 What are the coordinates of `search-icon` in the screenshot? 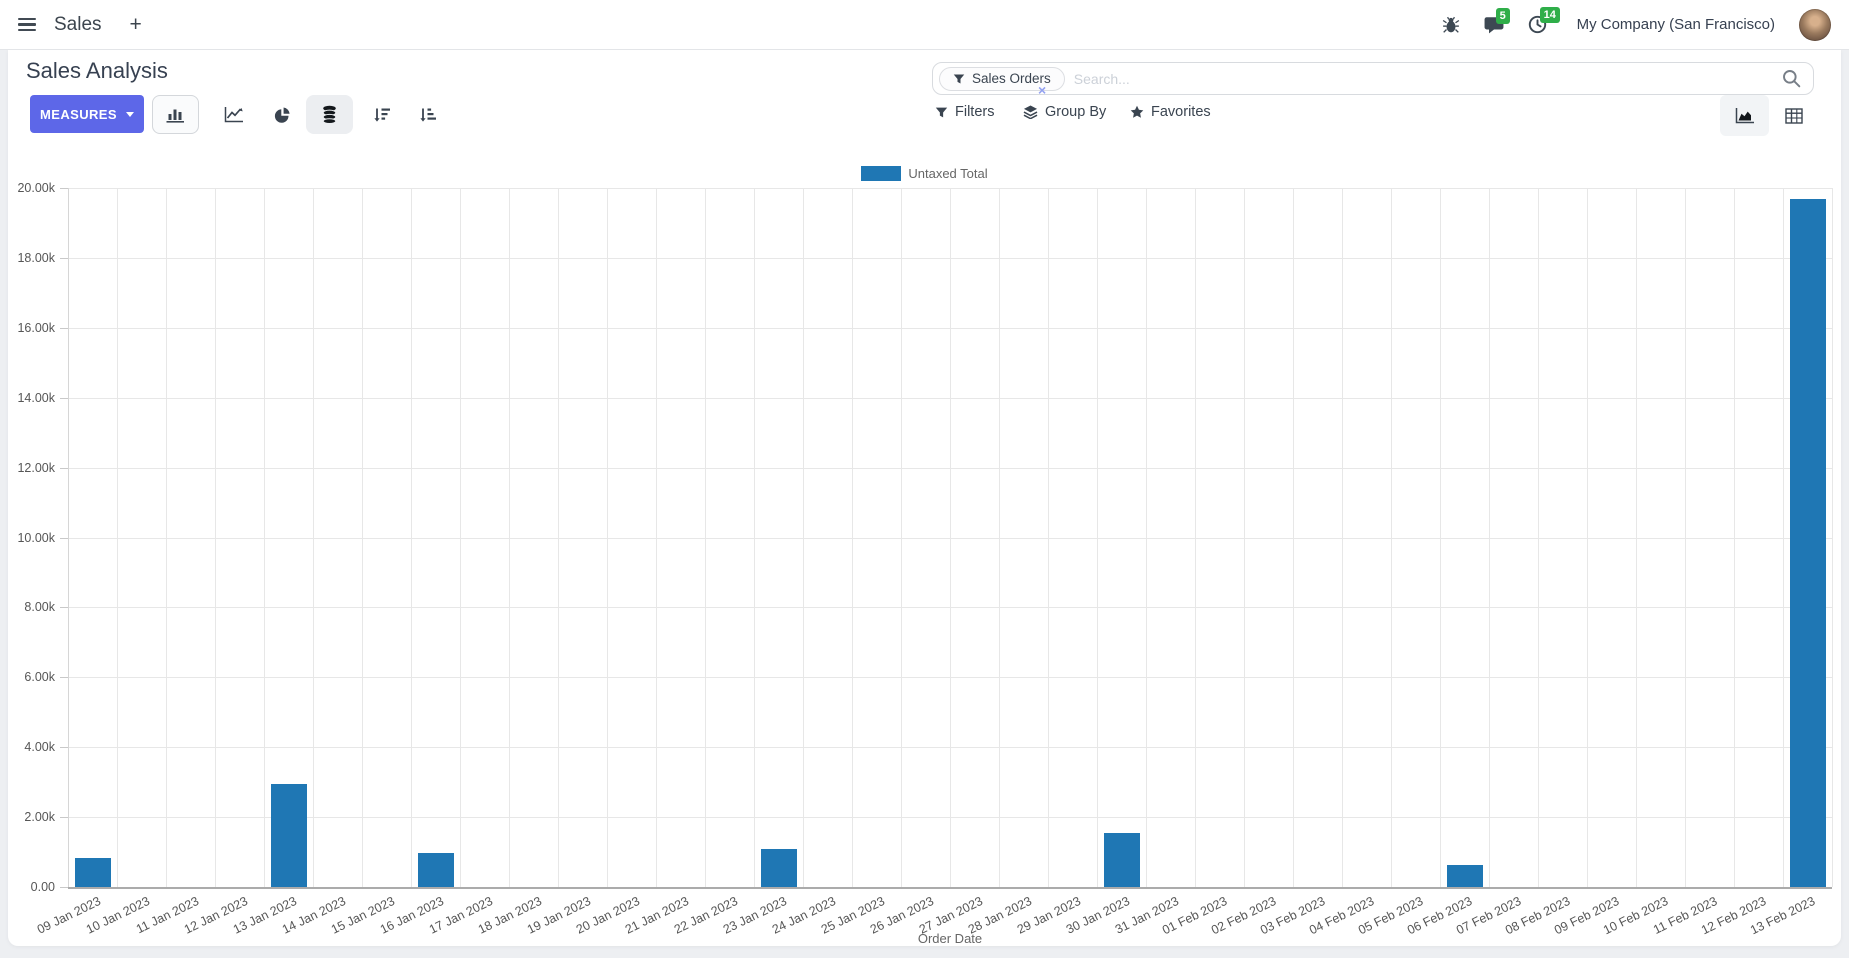 It's located at (1791, 78).